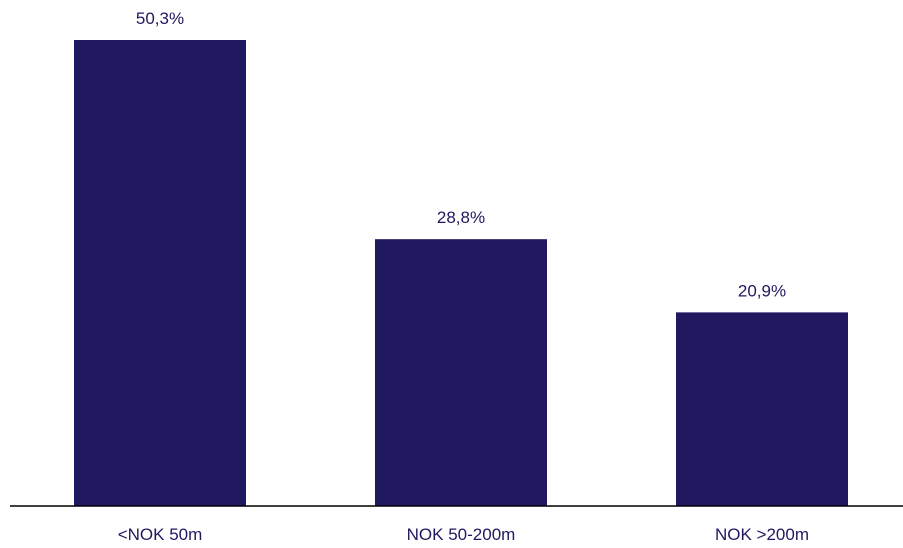 The height and width of the screenshot is (548, 903). What do you see at coordinates (762, 290) in the screenshot?
I see `data-label-3: 20,9%` at bounding box center [762, 290].